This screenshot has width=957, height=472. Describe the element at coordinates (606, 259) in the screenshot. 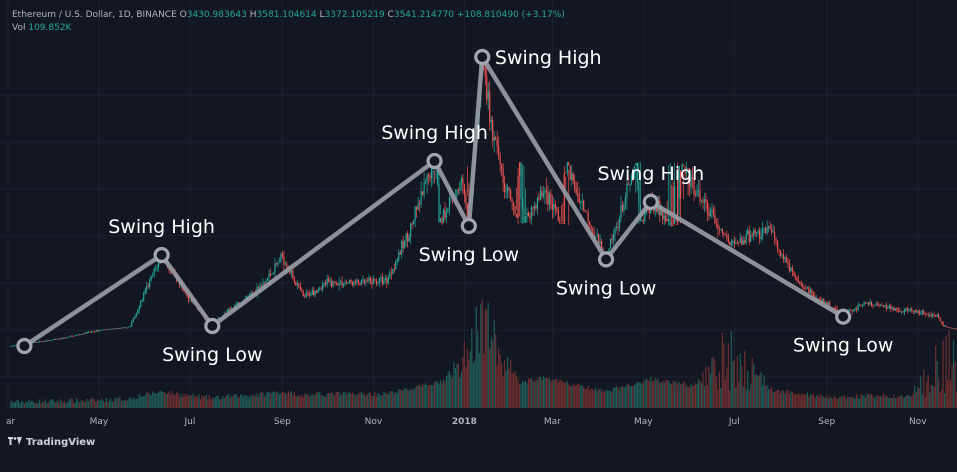

I see `swing-point-marker` at that location.